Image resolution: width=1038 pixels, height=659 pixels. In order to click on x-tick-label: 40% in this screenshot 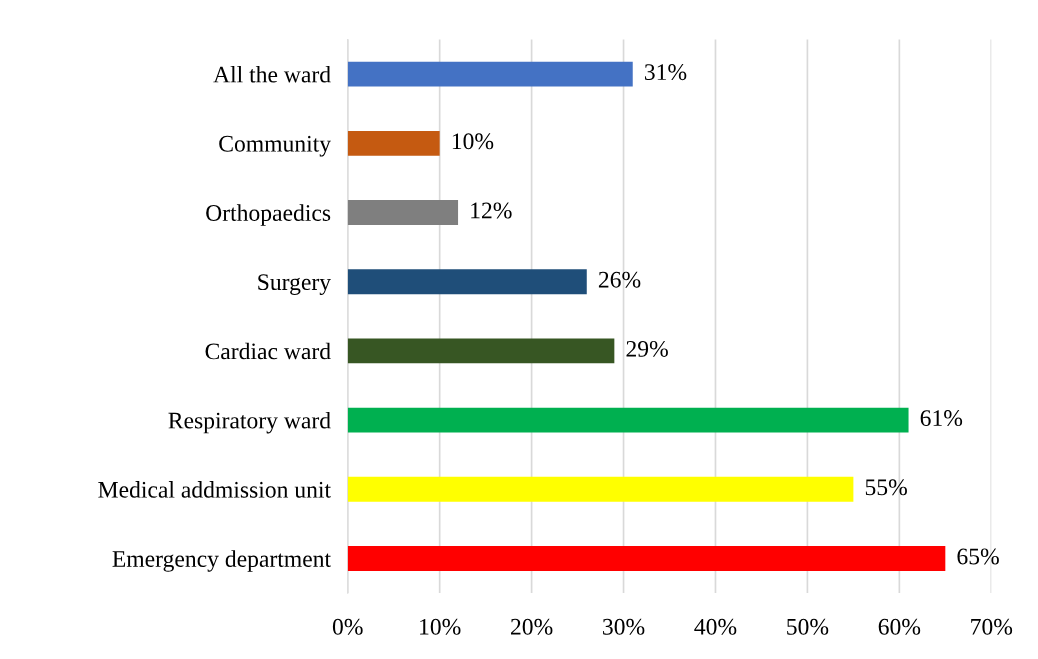, I will do `click(715, 626)`.